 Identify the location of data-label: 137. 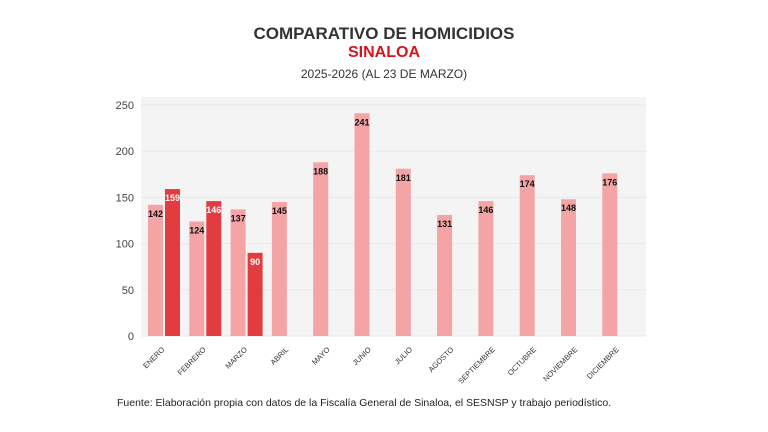
(238, 218).